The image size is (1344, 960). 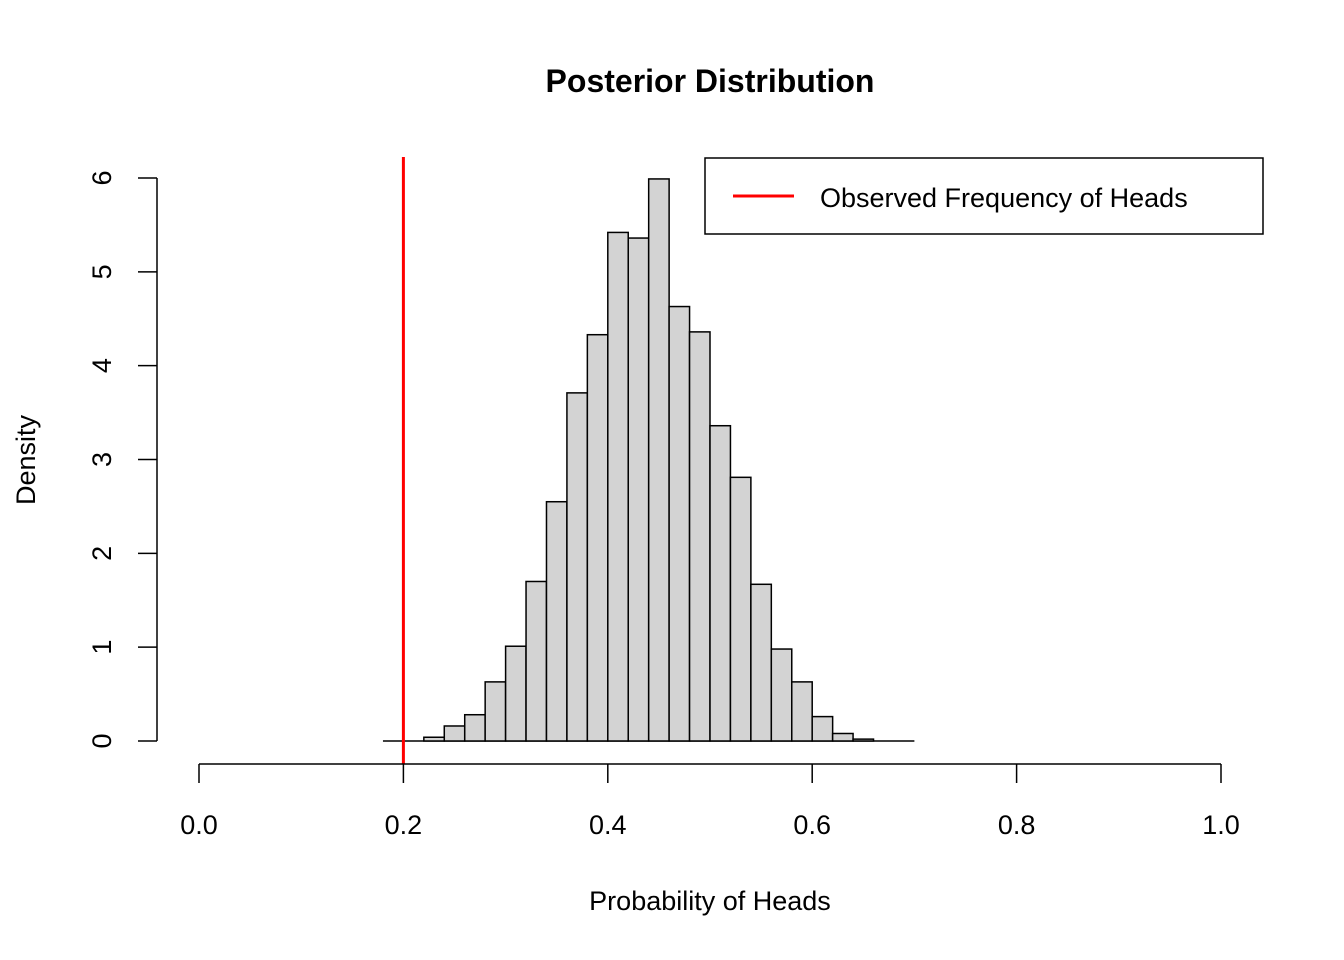 What do you see at coordinates (710, 801) in the screenshot?
I see `x-axis: 0.0 0.2 0.4 0.6 0.8 1.0` at bounding box center [710, 801].